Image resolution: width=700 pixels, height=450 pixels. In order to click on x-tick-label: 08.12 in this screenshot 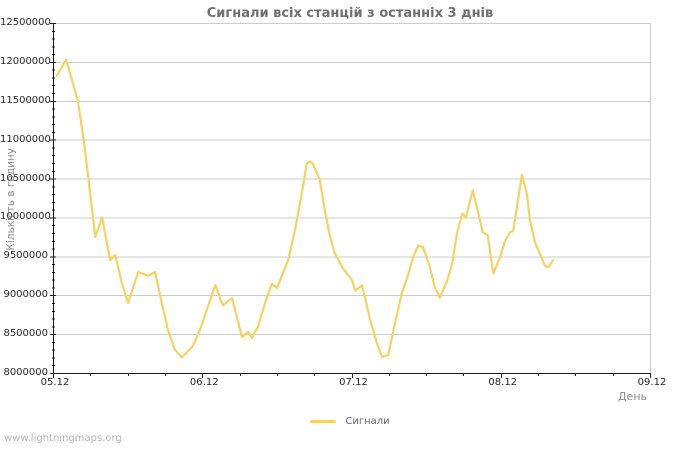, I will do `click(503, 382)`.